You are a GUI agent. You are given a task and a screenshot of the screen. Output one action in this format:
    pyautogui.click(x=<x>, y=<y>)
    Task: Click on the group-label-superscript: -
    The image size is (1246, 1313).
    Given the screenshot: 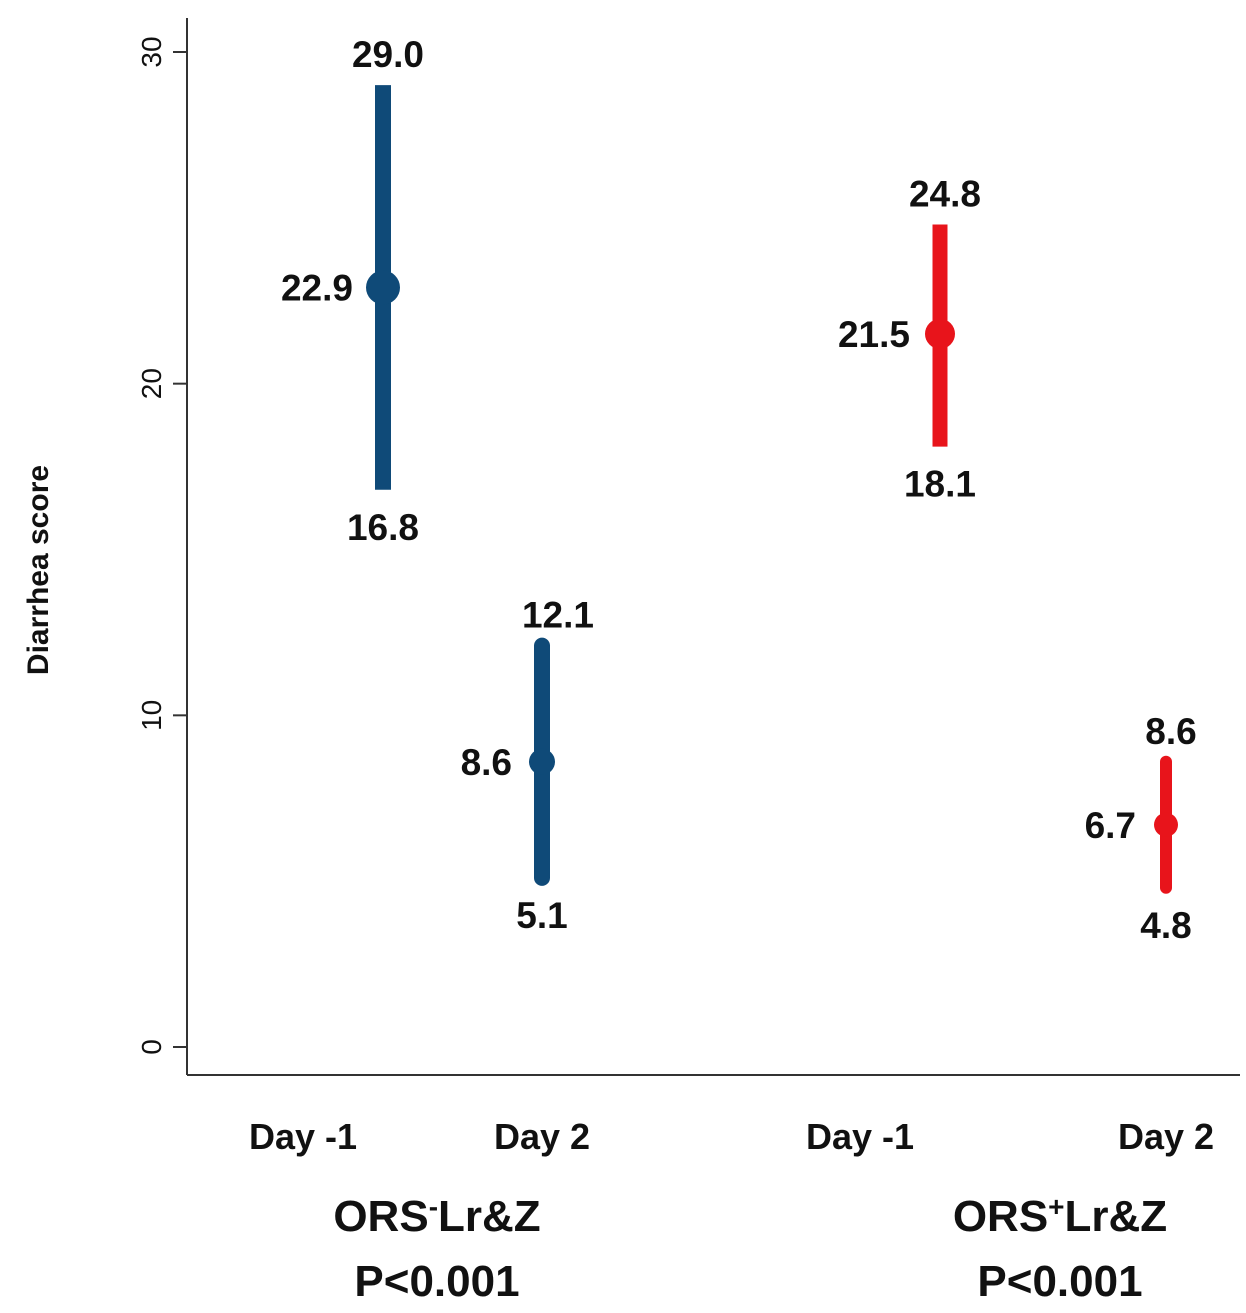 What is the action you would take?
    pyautogui.click(x=433, y=1206)
    